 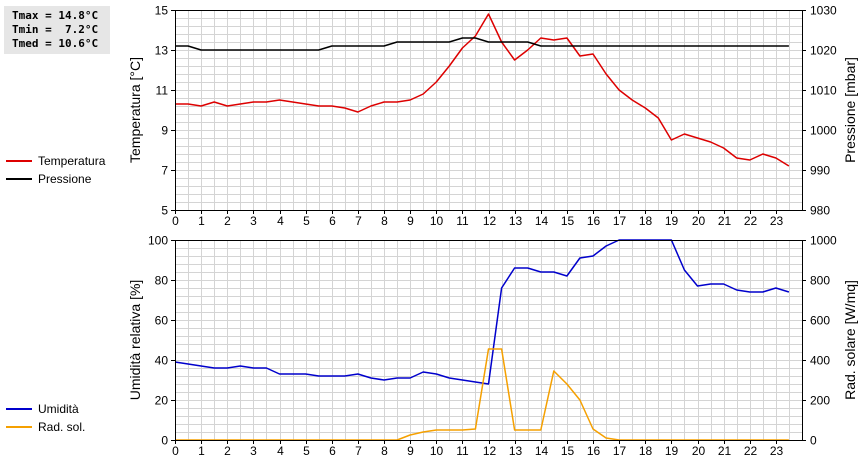 What do you see at coordinates (135, 110) in the screenshot?
I see `y-axis-title-left: Temperatura [°C]` at bounding box center [135, 110].